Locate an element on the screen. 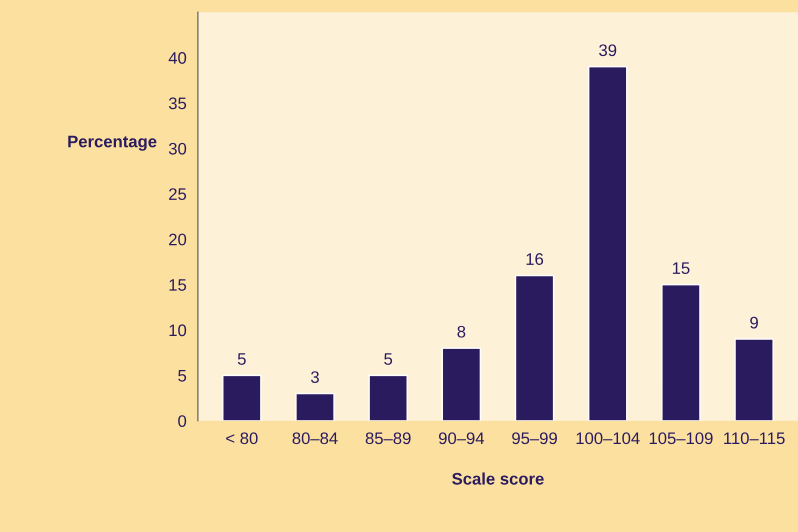  x-axis-title: Scale score is located at coordinates (498, 478).